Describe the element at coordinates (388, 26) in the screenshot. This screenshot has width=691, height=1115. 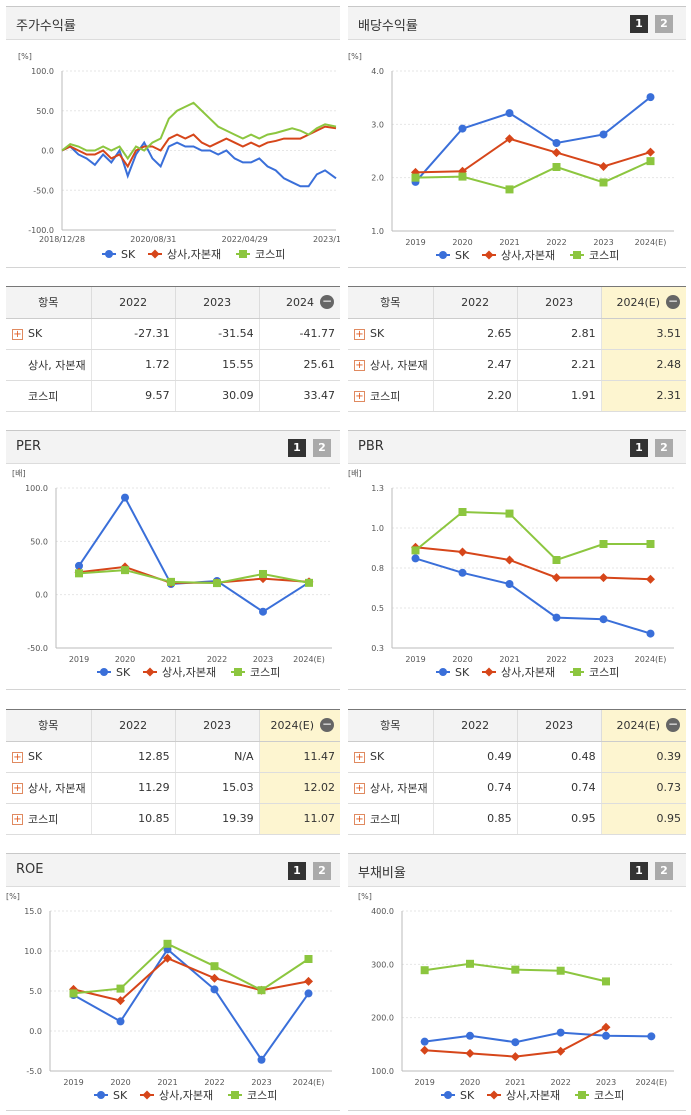
I see `panel-title: 배당수익률` at that location.